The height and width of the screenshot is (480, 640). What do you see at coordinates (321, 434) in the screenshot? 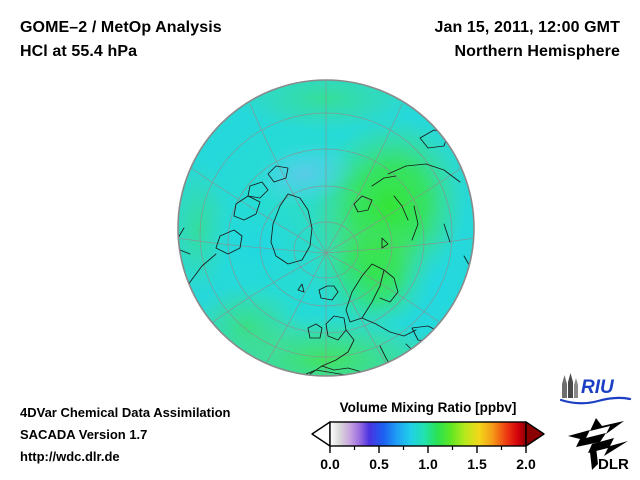
I see `colorbar-under-arrow` at bounding box center [321, 434].